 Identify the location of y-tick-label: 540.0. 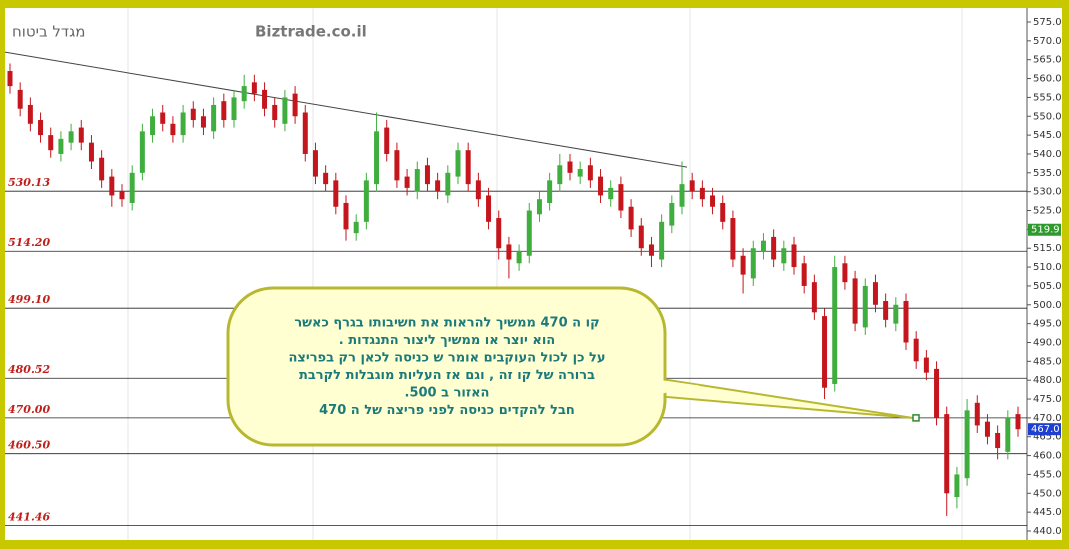
(1047, 154).